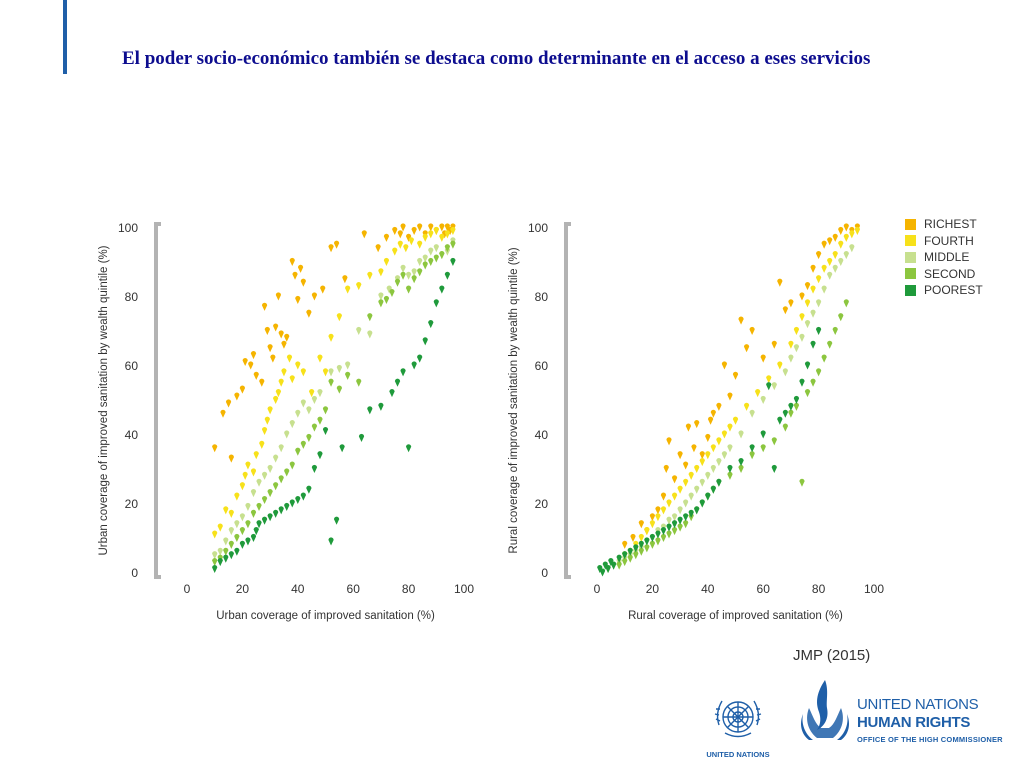 This screenshot has width=1024, height=768. What do you see at coordinates (738, 719) in the screenshot?
I see `un-emblem-icon` at bounding box center [738, 719].